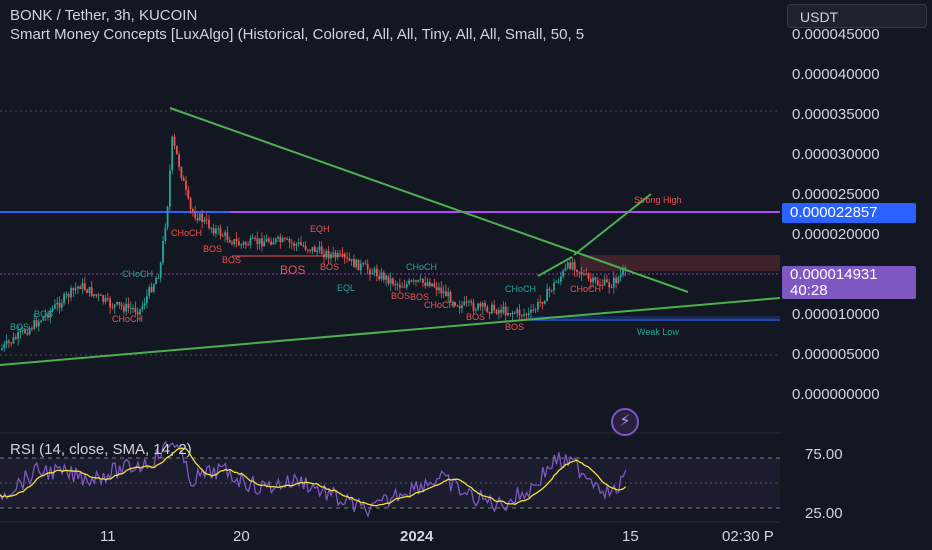 The image size is (932, 550). I want to click on price-tick: 0.000025000, so click(836, 194).